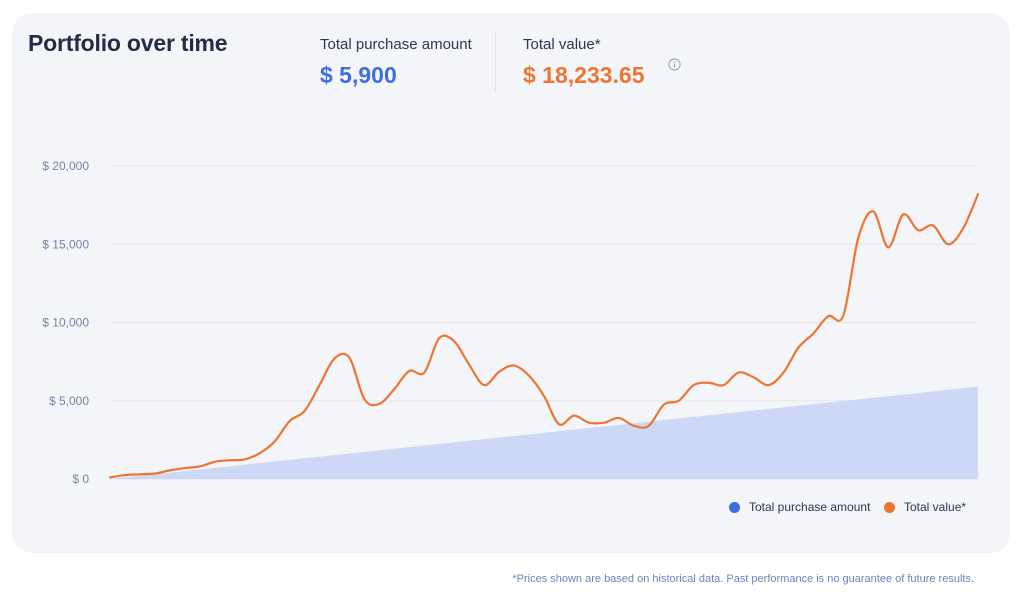 The height and width of the screenshot is (602, 1024). What do you see at coordinates (495, 63) in the screenshot?
I see `stats-divider` at bounding box center [495, 63].